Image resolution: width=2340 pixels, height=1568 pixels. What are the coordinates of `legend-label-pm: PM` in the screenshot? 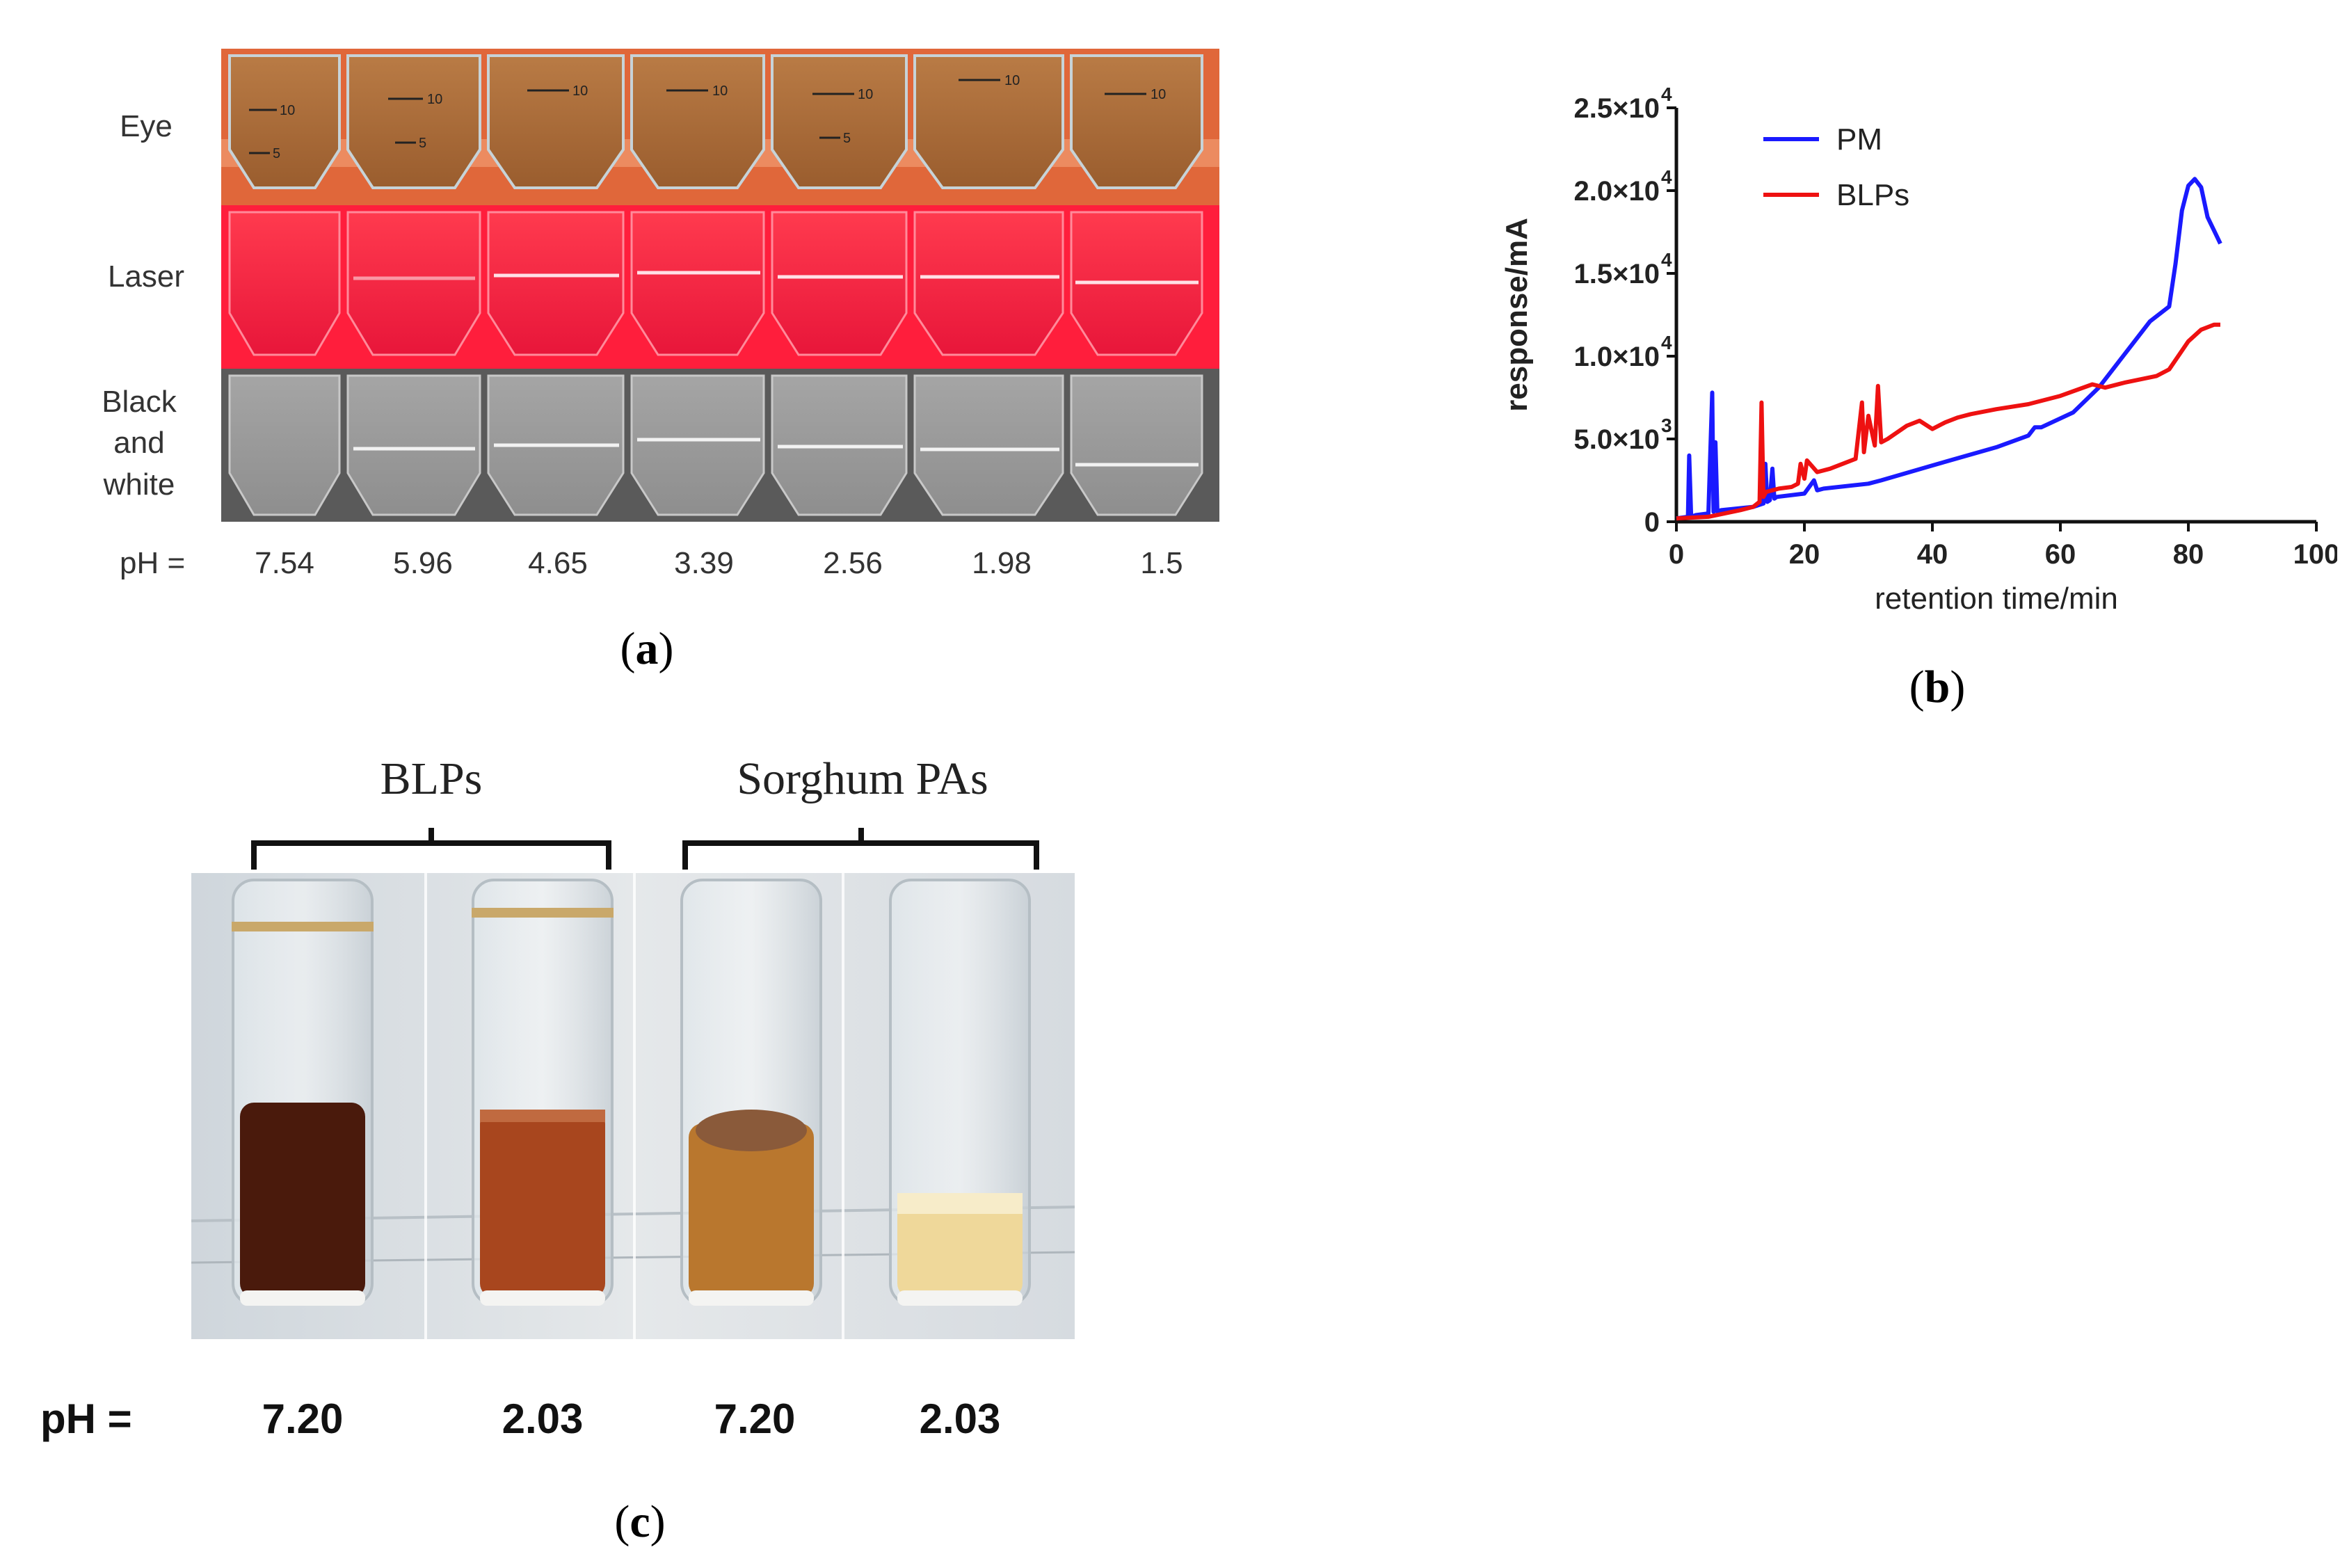 It's located at (1859, 139).